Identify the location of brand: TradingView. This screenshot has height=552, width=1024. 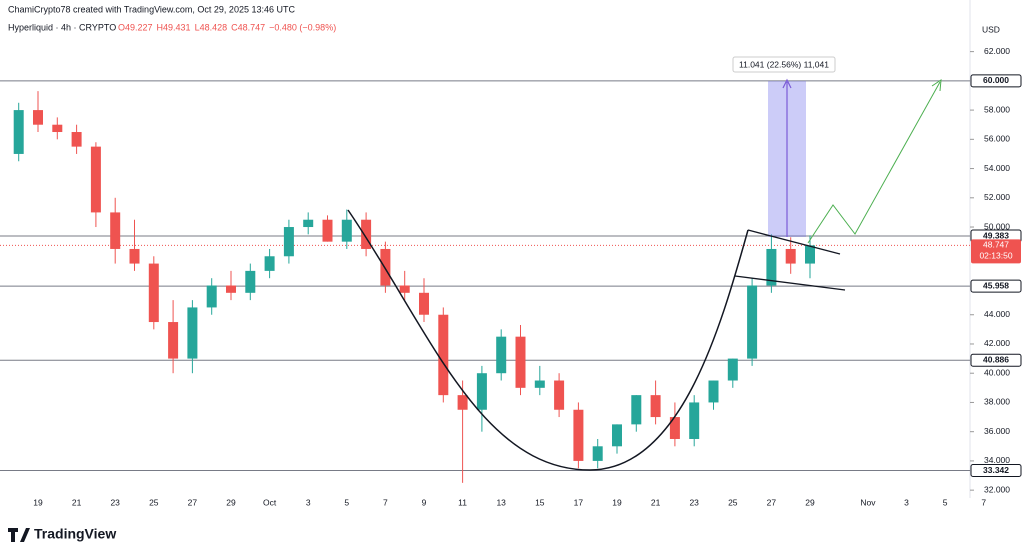
(62, 534).